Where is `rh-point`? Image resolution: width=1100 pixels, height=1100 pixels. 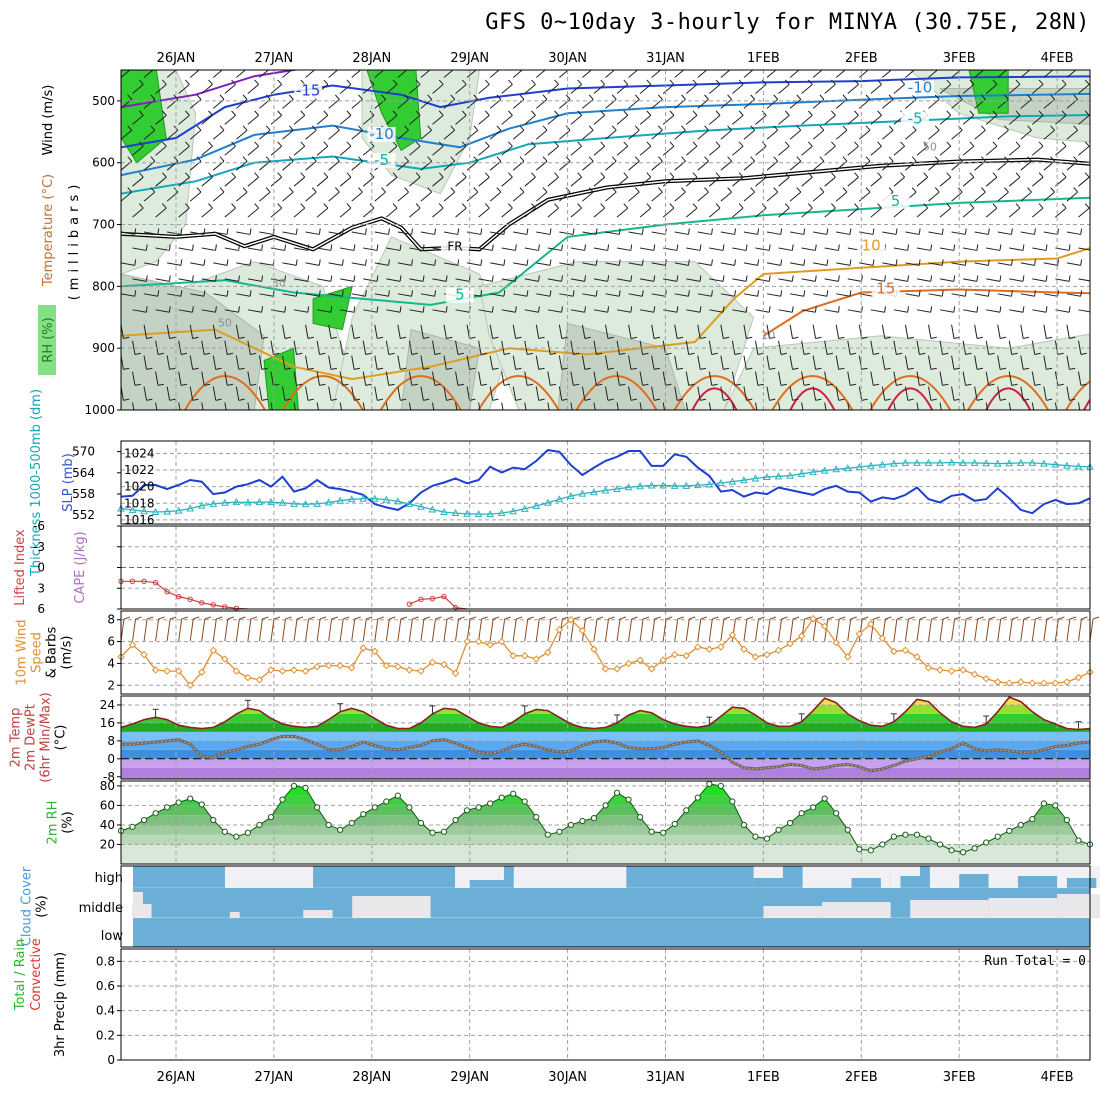
rh-point is located at coordinates (155, 813).